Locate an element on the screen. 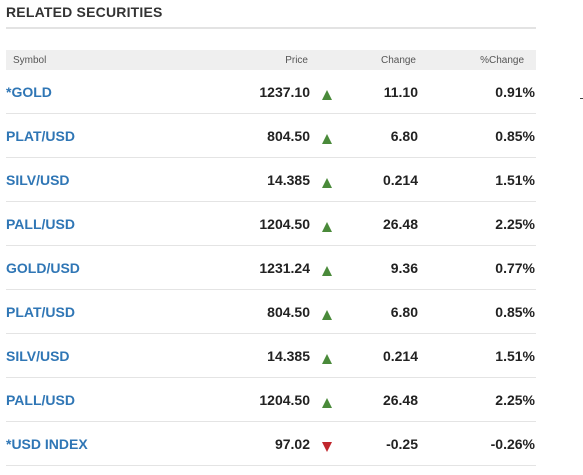 This screenshot has width=583, height=475. table-row: *GOLD 1237.10 11.10 0.91% is located at coordinates (271, 92).